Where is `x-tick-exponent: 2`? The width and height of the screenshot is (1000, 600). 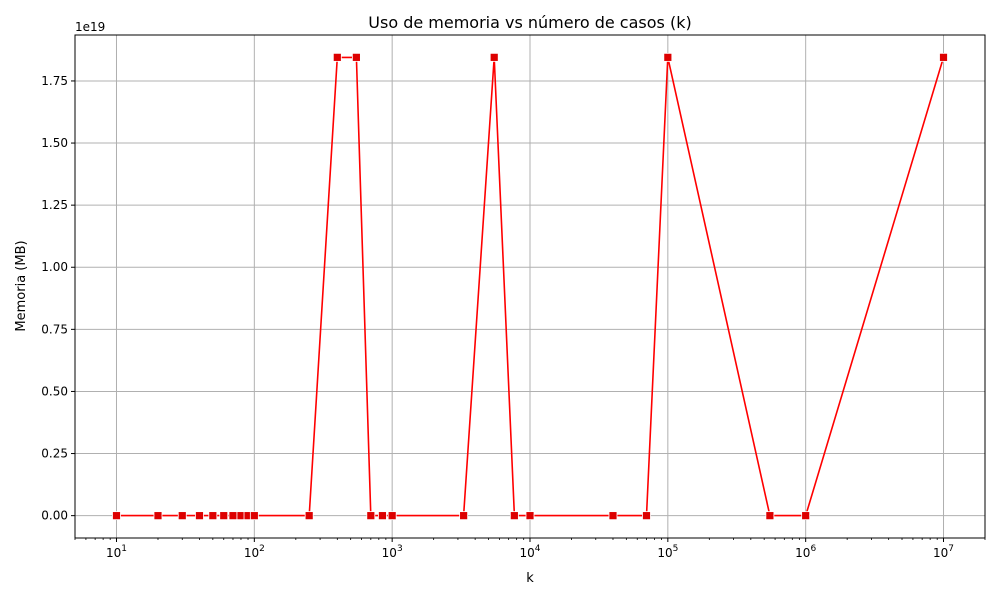
x-tick-exponent: 2 is located at coordinates (262, 549).